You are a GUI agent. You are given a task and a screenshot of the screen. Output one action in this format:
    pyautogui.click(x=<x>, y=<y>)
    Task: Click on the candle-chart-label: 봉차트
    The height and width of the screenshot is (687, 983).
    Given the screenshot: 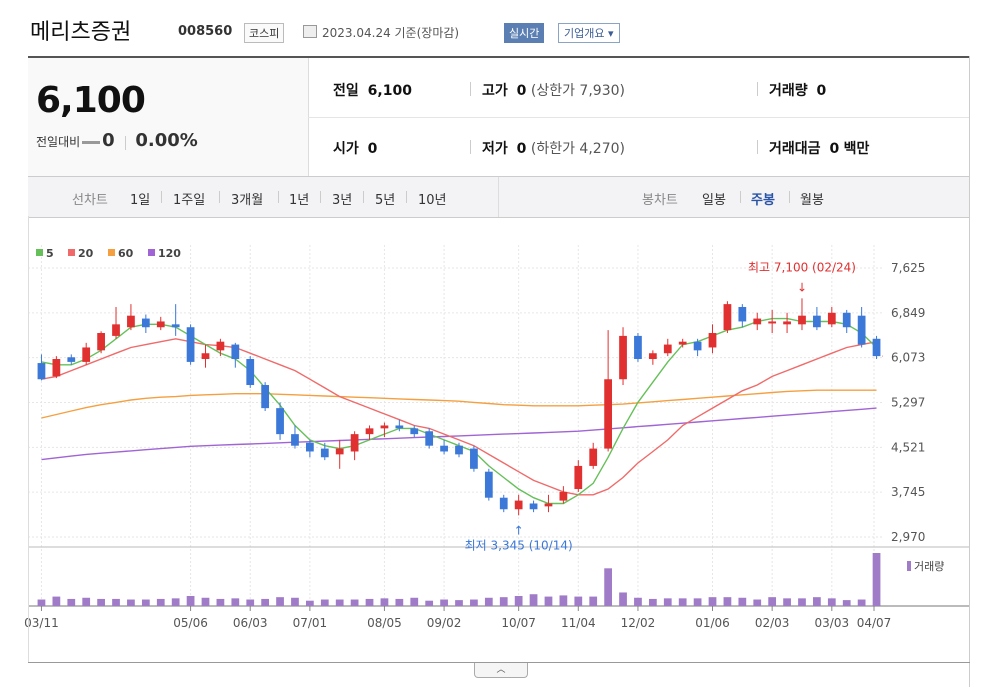 What is the action you would take?
    pyautogui.click(x=660, y=200)
    